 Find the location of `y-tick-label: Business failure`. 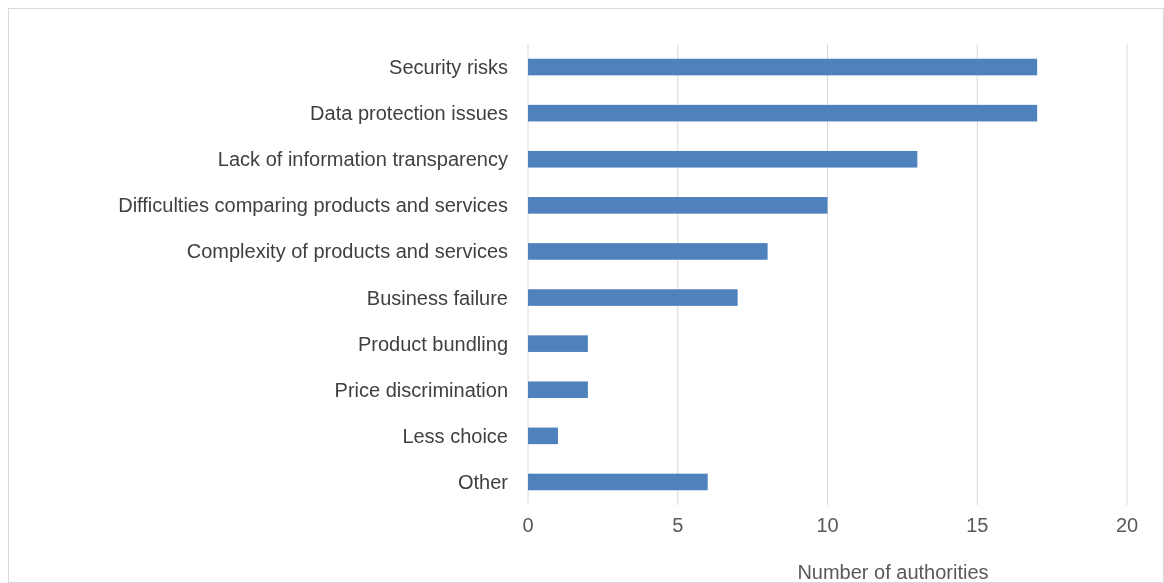

y-tick-label: Business failure is located at coordinates (437, 297).